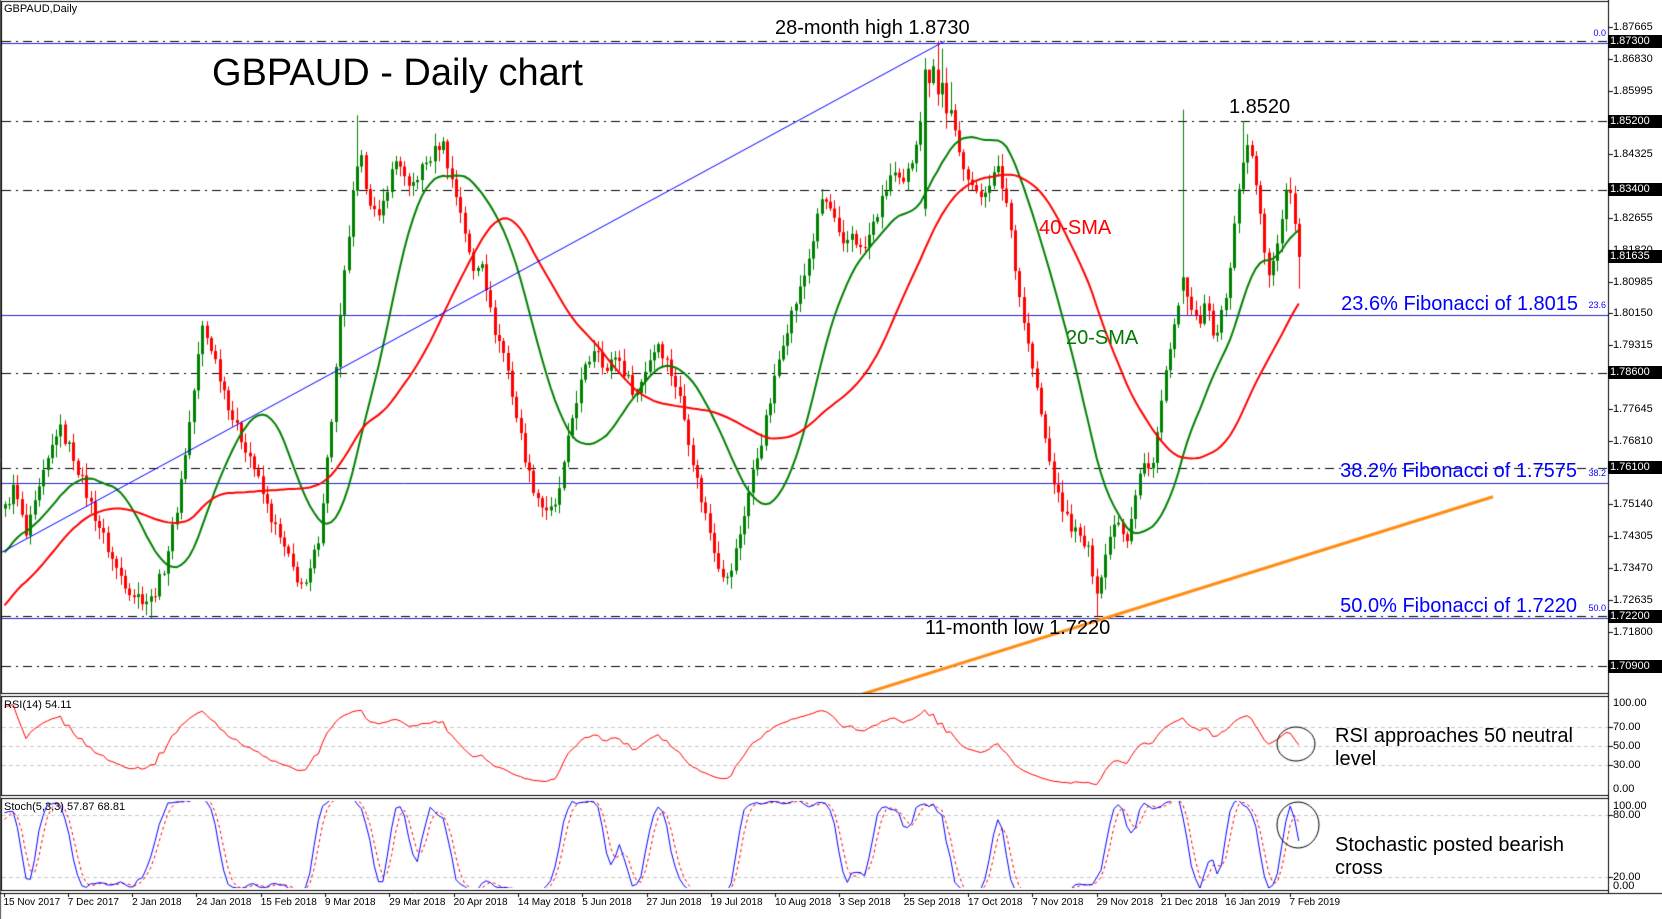 The image size is (1662, 919). What do you see at coordinates (1454, 747) in the screenshot?
I see `rsi-annotation: RSI approaches 50 neutral level` at bounding box center [1454, 747].